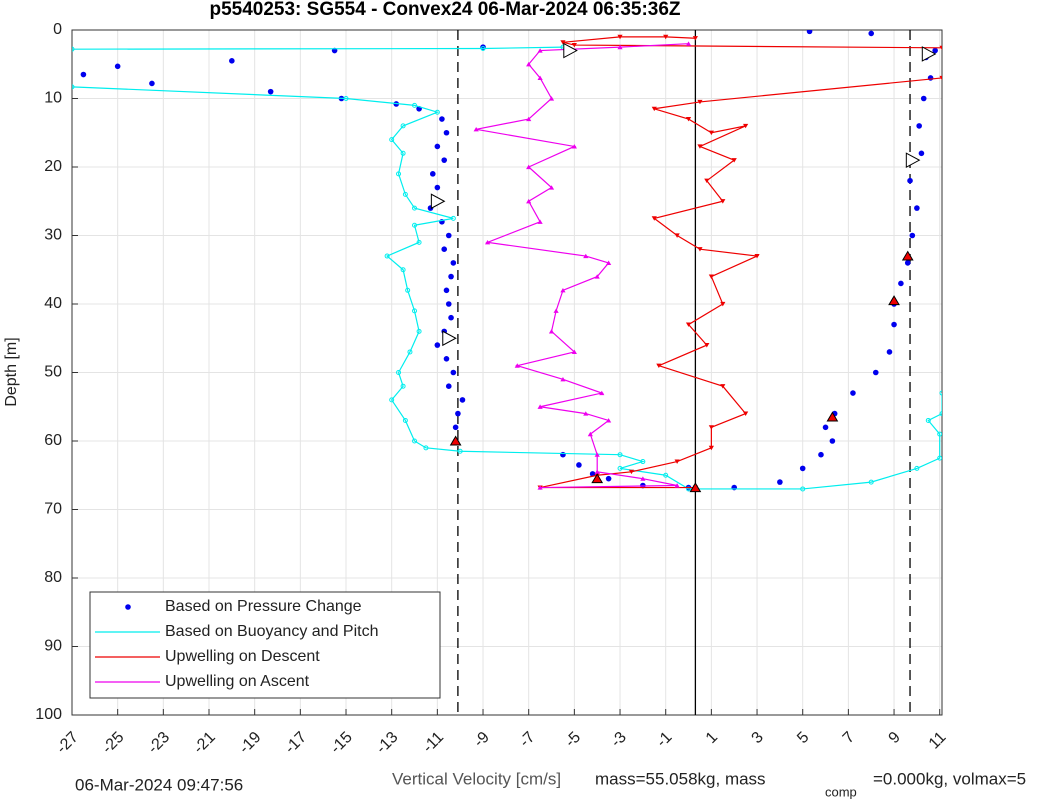 The image size is (1049, 801). What do you see at coordinates (53, 166) in the screenshot?
I see `y-tick-label: 20` at bounding box center [53, 166].